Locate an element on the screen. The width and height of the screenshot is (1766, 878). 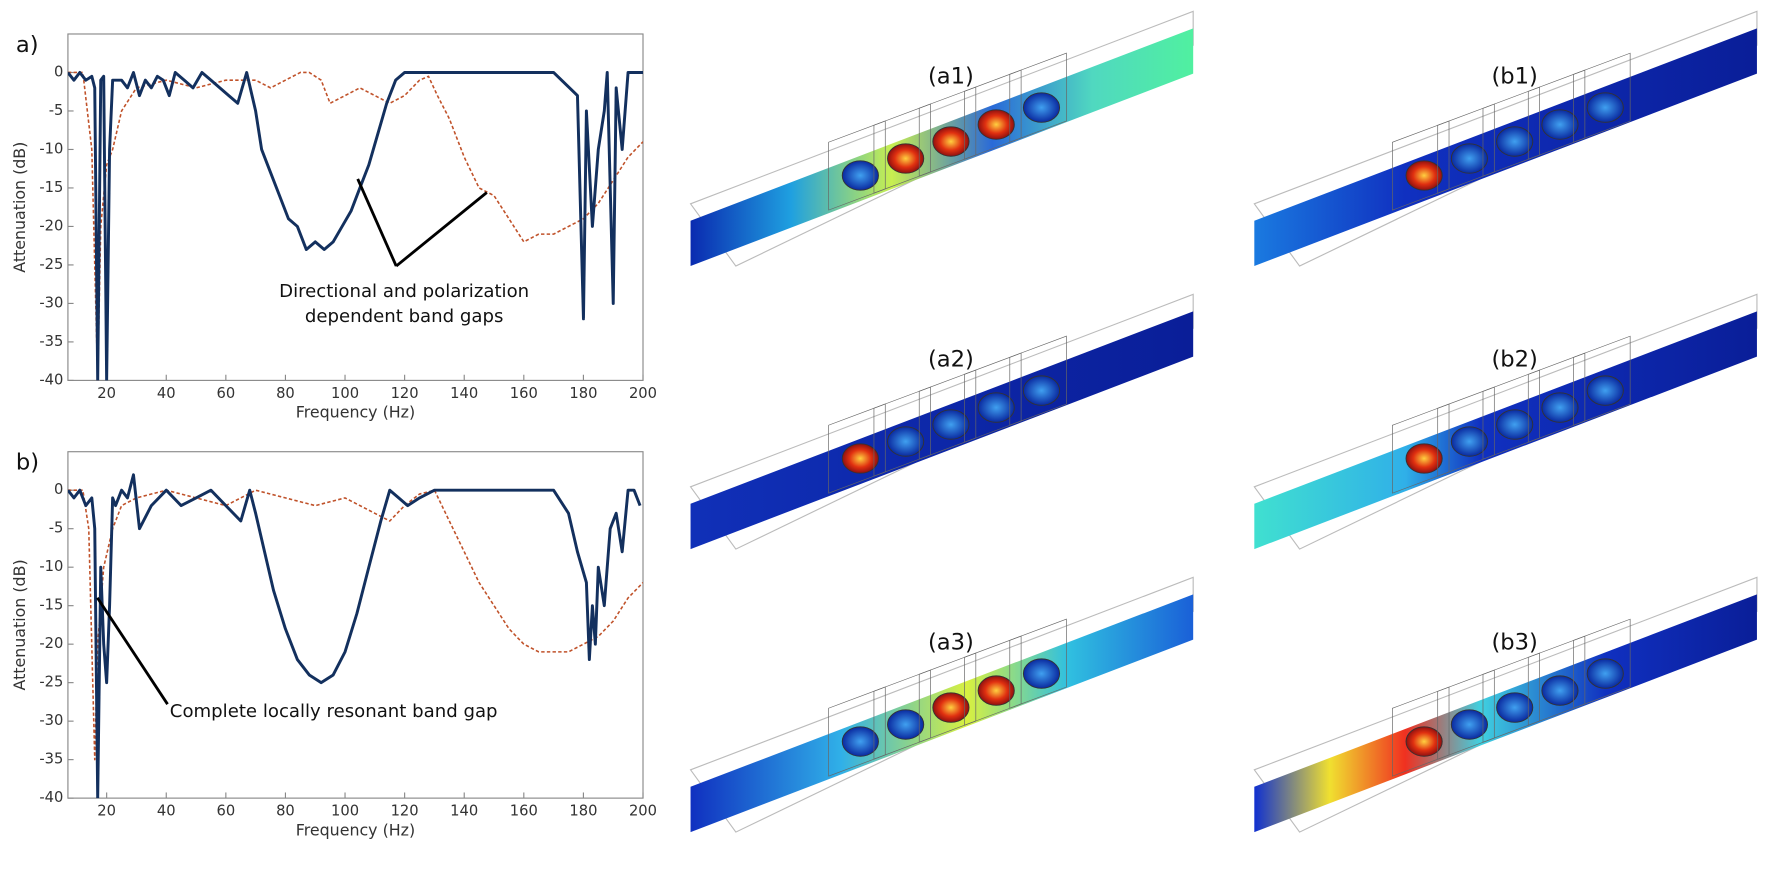
x-tick-label: 80 is located at coordinates (285, 393).